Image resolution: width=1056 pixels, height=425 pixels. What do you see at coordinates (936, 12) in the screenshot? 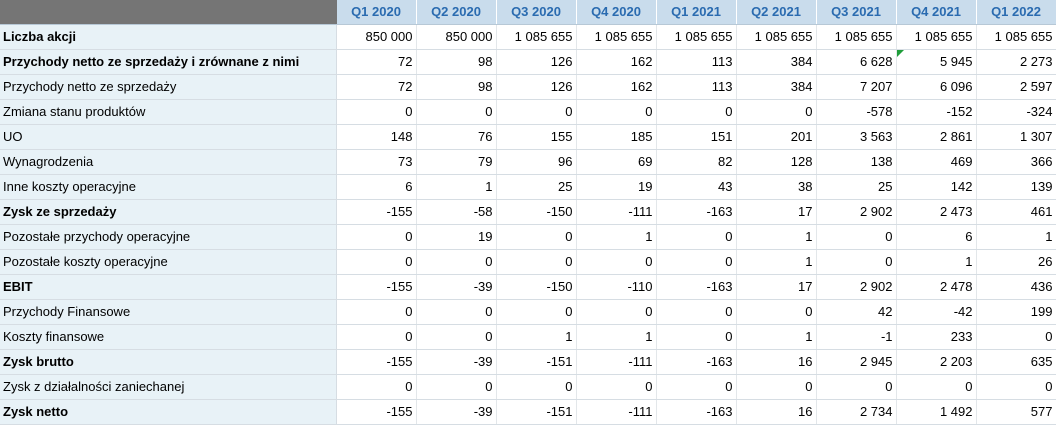
I see `column-header: Q4 2021` at bounding box center [936, 12].